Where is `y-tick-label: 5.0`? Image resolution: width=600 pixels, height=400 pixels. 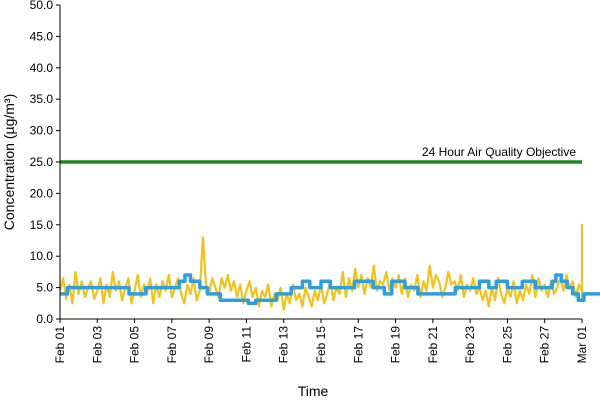
y-tick-label: 5.0 is located at coordinates (44, 288).